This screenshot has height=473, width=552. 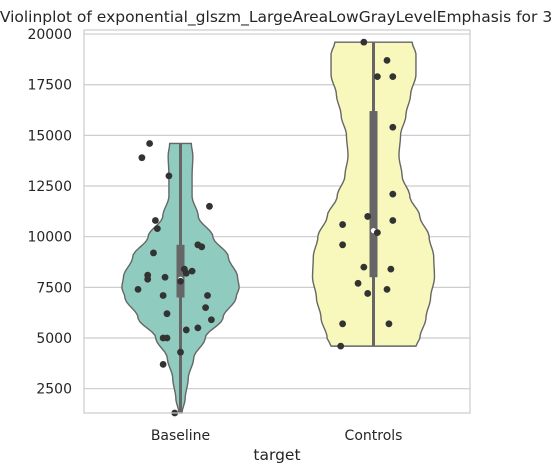 What do you see at coordinates (49, 86) in the screenshot?
I see `y-tick-label: 17500` at bounding box center [49, 86].